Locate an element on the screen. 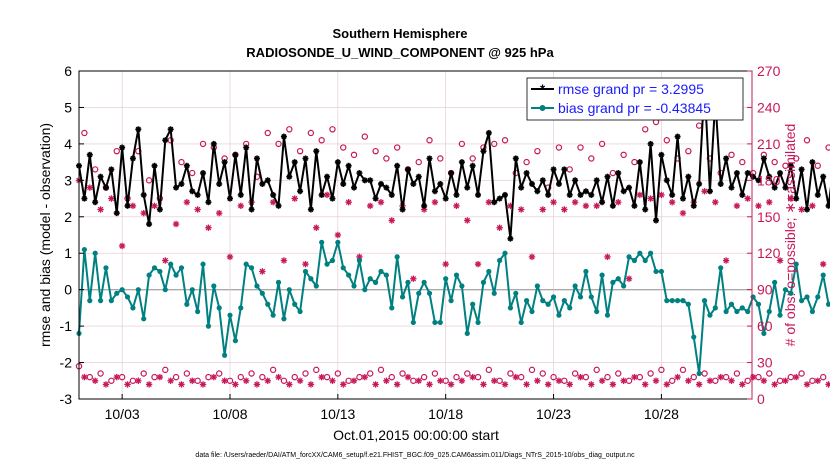 Image resolution: width=830 pixels, height=470 pixels. y-tick-label: -2 is located at coordinates (66, 363).